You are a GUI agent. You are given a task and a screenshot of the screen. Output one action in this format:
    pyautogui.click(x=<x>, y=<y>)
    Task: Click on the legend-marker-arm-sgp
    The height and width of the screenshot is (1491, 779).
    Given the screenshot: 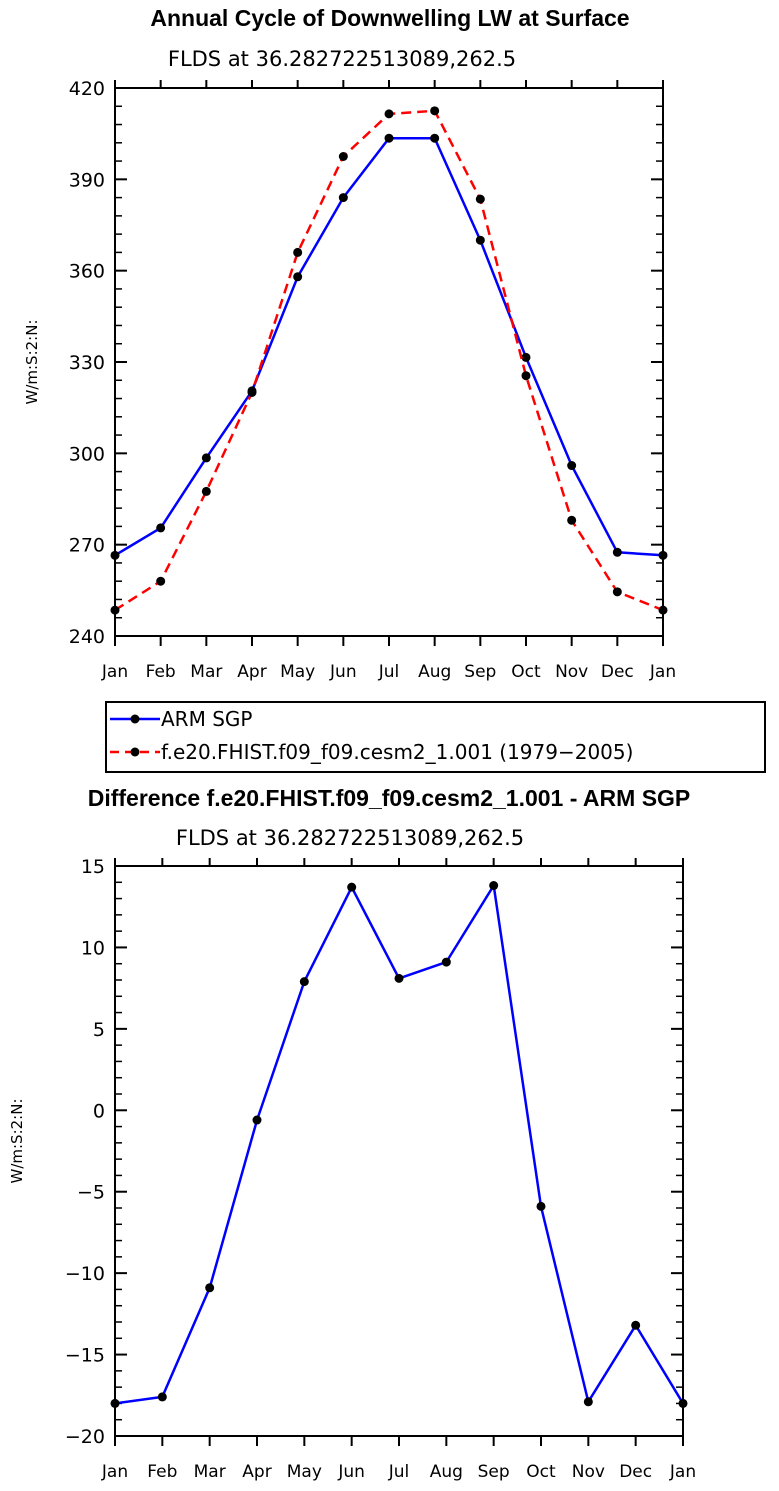 What is the action you would take?
    pyautogui.click(x=135, y=719)
    